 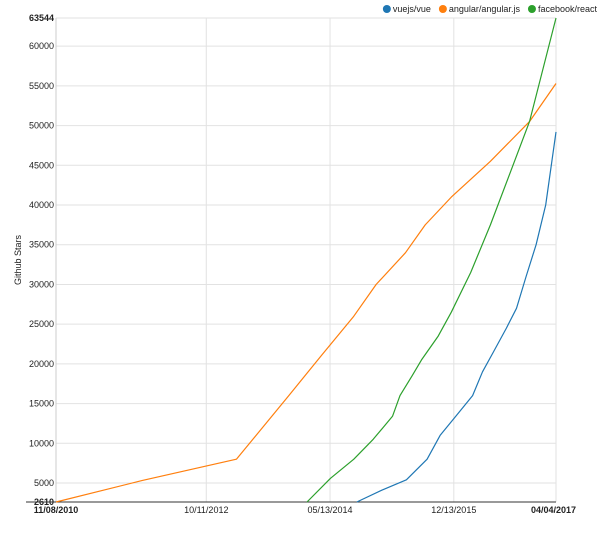 I want to click on y-tick-label: 25000, so click(x=41, y=324).